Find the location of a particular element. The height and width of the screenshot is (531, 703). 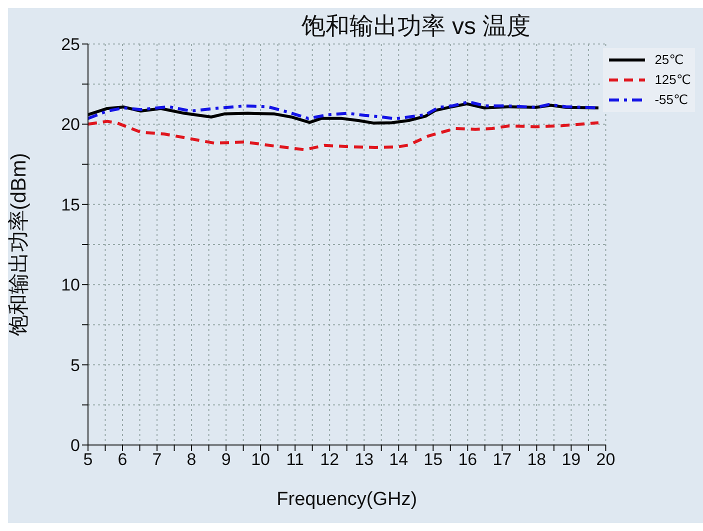

x-tick-label: 11 is located at coordinates (295, 460).